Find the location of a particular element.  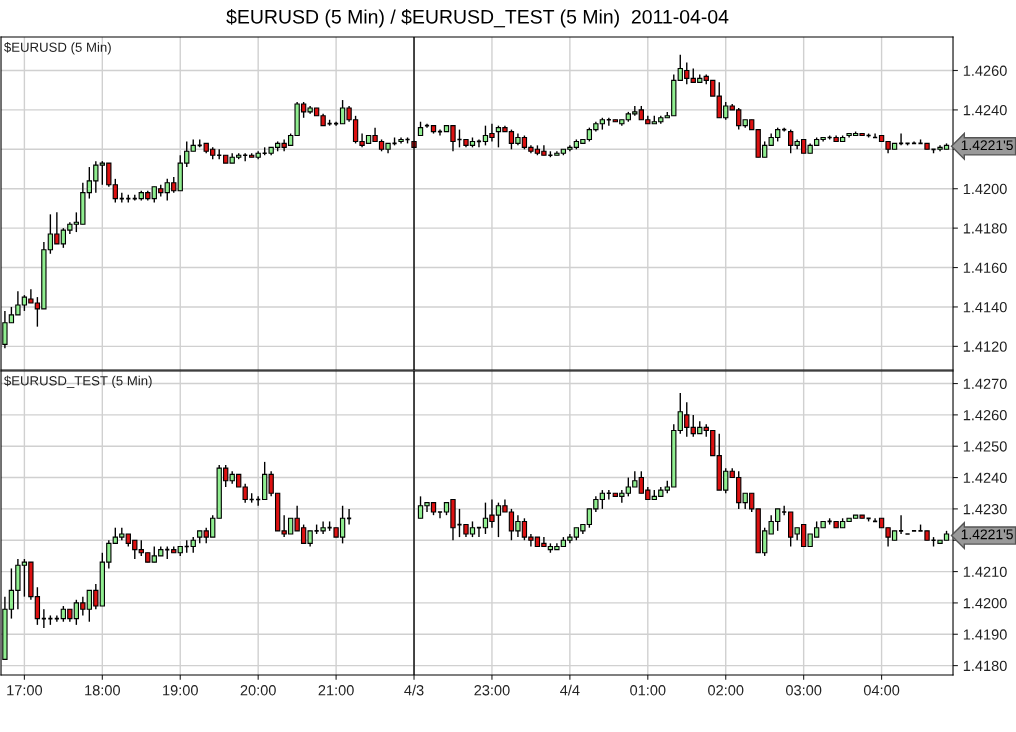

x-tick-label: 4/4 is located at coordinates (570, 690).